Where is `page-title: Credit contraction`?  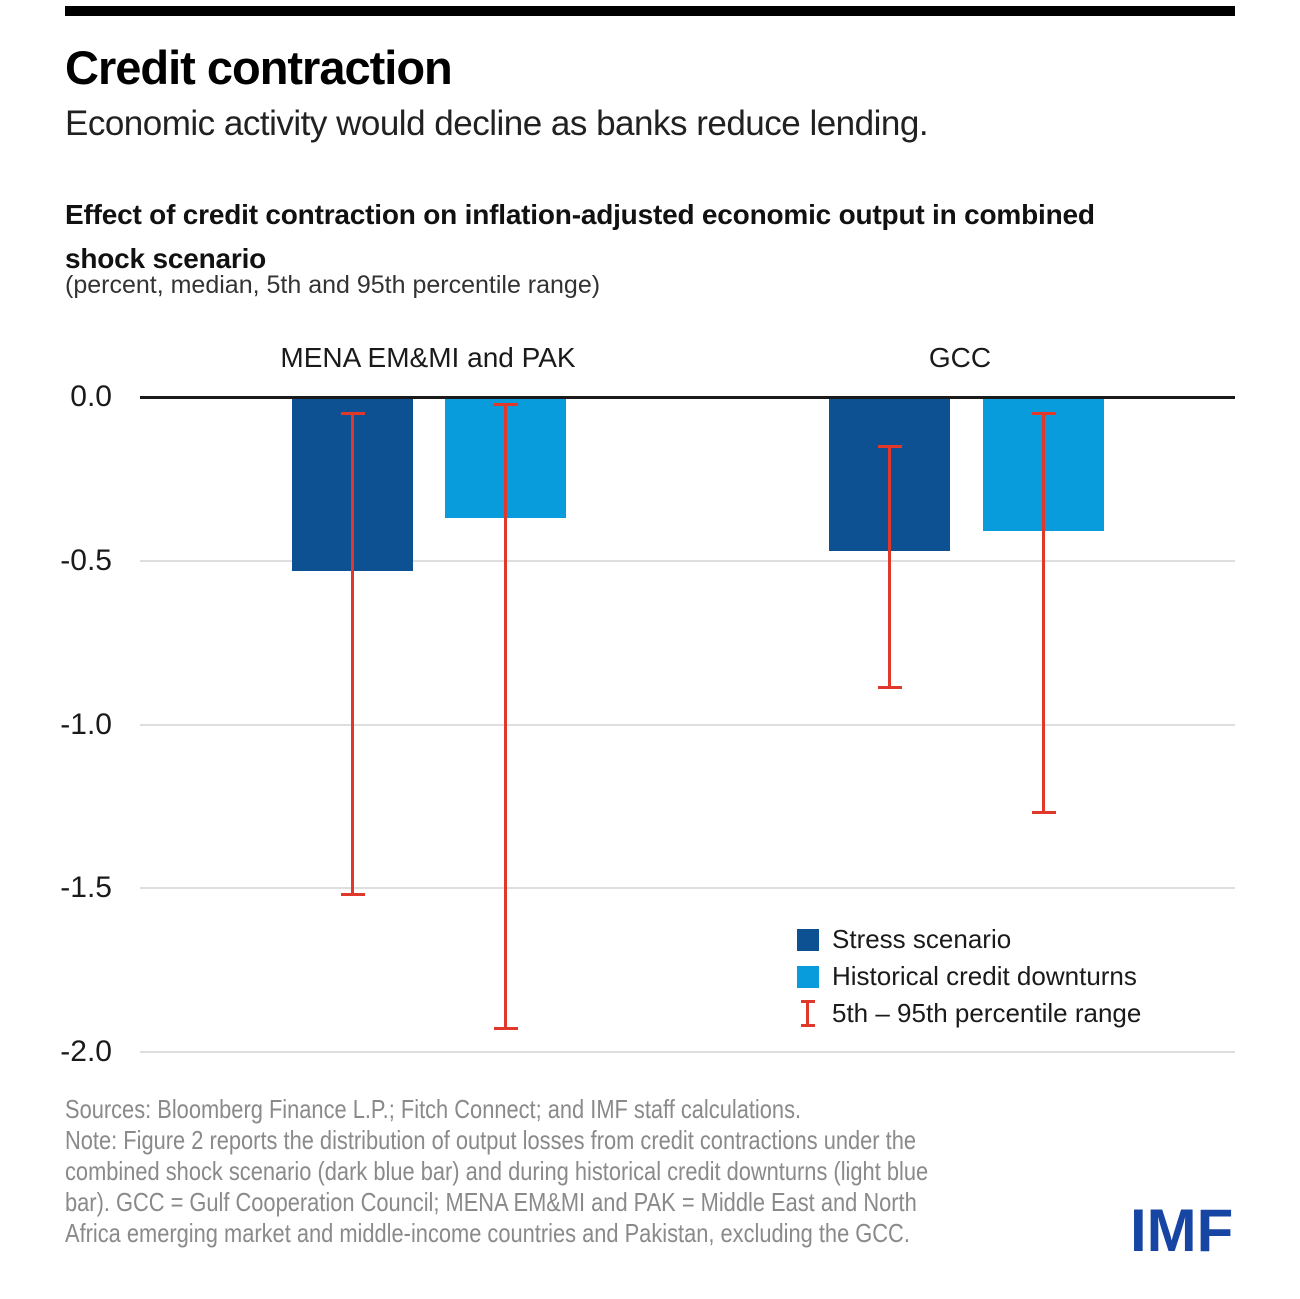 page-title: Credit contraction is located at coordinates (259, 67).